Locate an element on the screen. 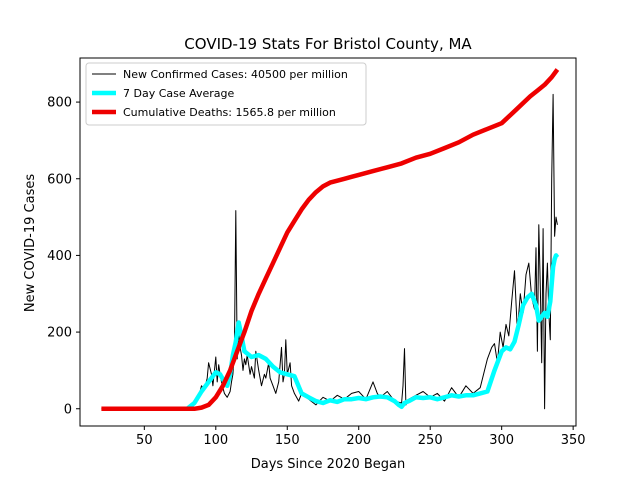  y-tick-label: 600 is located at coordinates (59, 179).